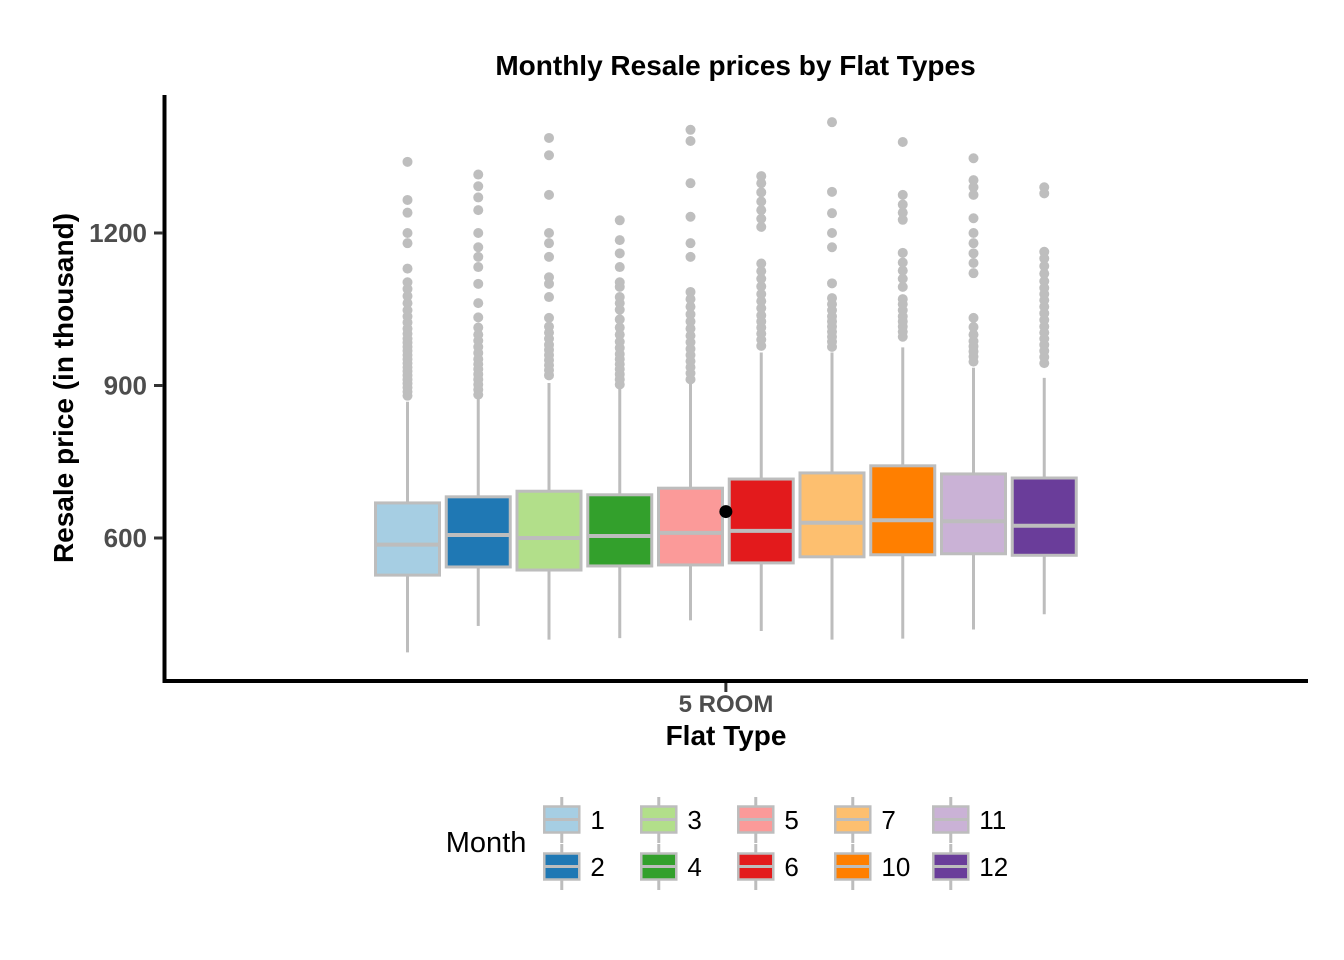  What do you see at coordinates (125, 538) in the screenshot?
I see `y-tick-label-600: 600` at bounding box center [125, 538].